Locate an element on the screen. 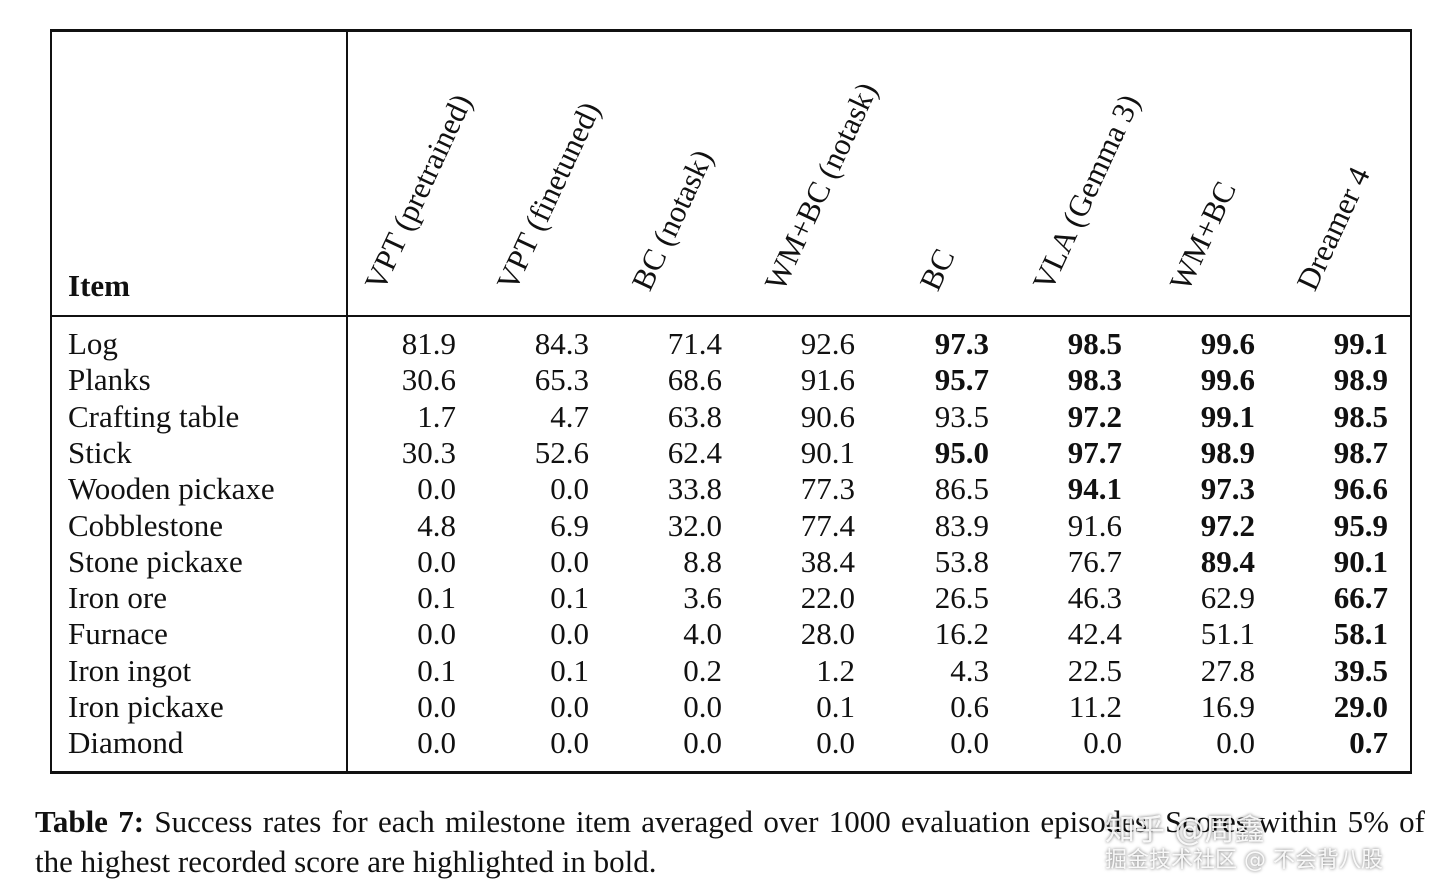  row-label: Iron ore is located at coordinates (117, 598).